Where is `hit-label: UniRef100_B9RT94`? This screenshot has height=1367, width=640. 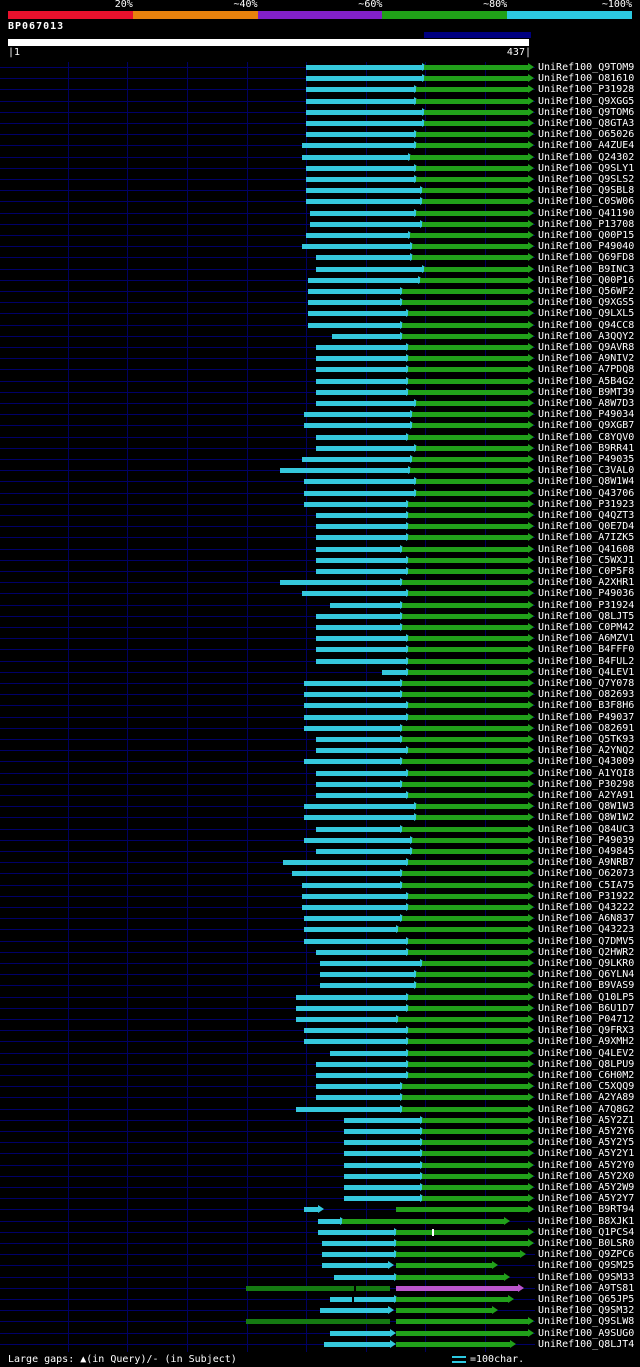 hit-label: UniRef100_B9RT94 is located at coordinates (586, 1210).